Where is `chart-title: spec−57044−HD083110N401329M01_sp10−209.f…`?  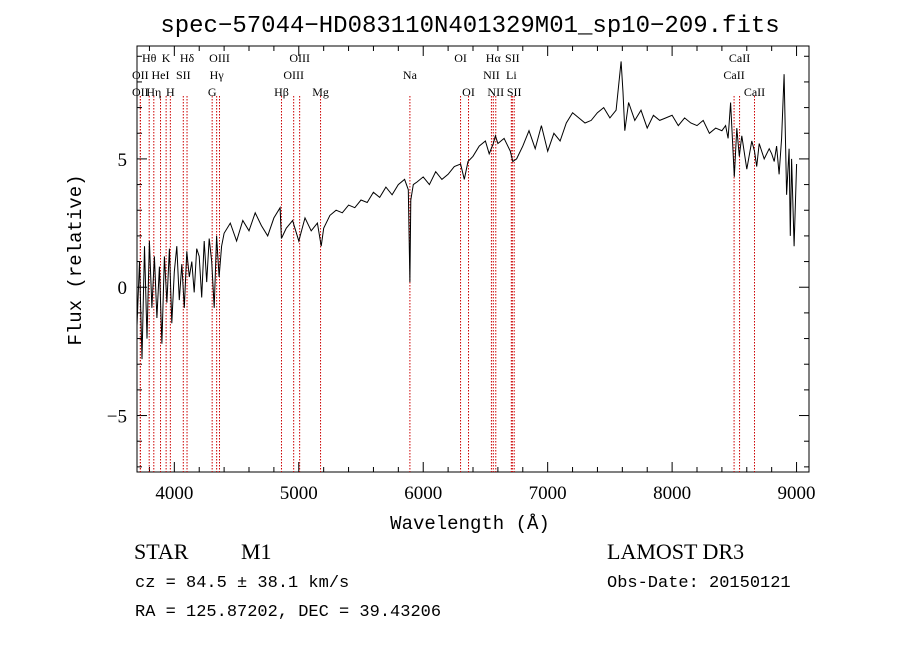 chart-title: spec−57044−HD083110N401329M01_sp10−209.f… is located at coordinates (469, 26).